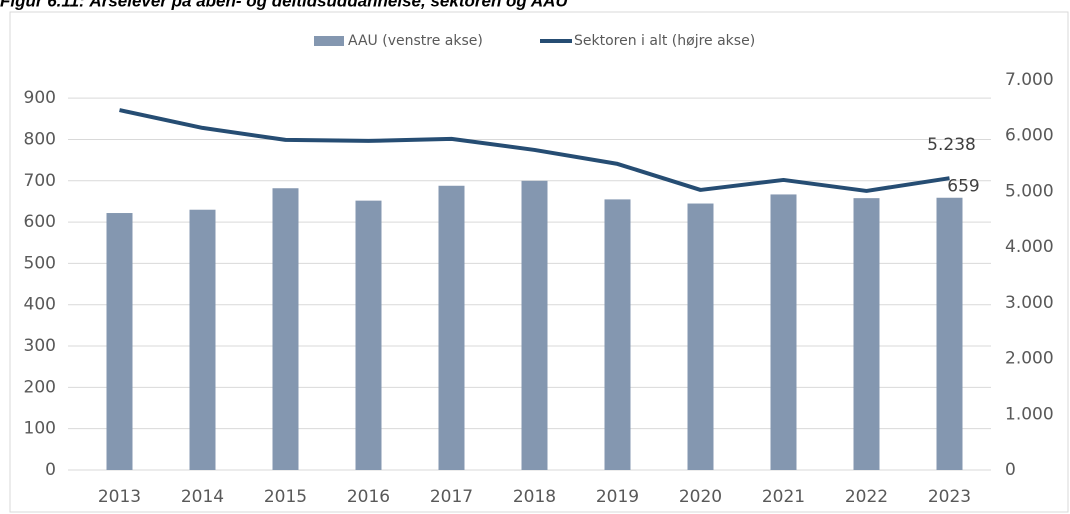 The height and width of the screenshot is (514, 1070). I want to click on x-tick-label: 2021, so click(783, 497).